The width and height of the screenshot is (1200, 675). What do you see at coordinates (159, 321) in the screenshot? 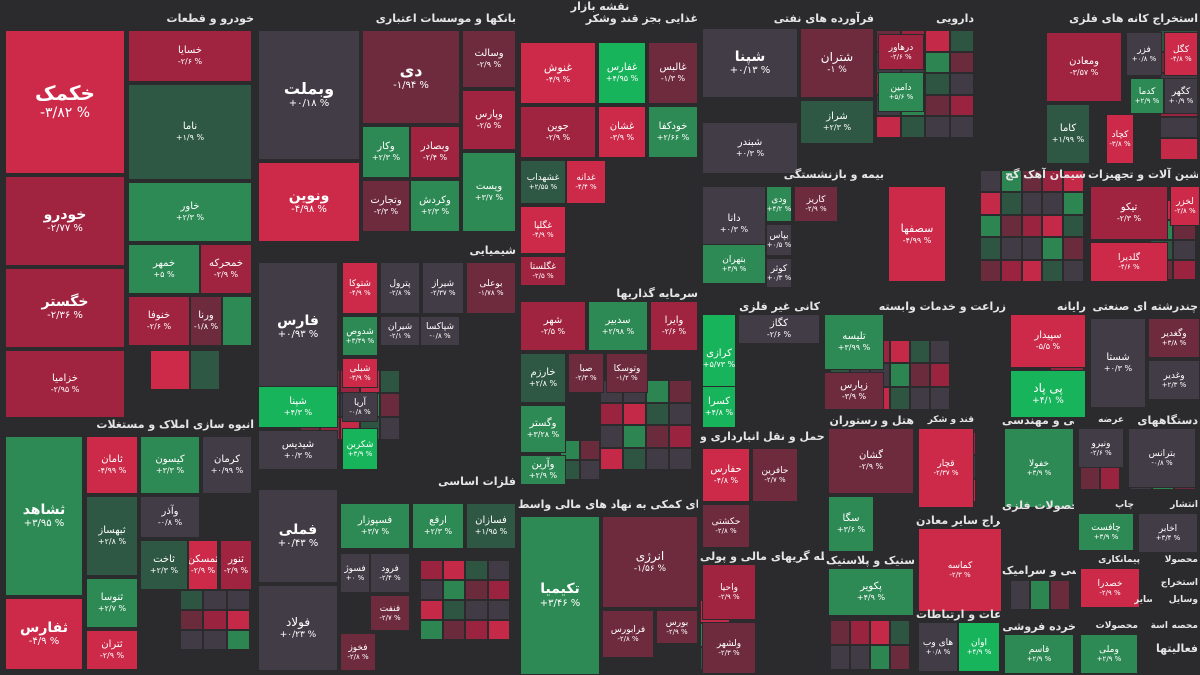
I see `stock-tile: خنوفا -۲/۶ %` at bounding box center [159, 321].